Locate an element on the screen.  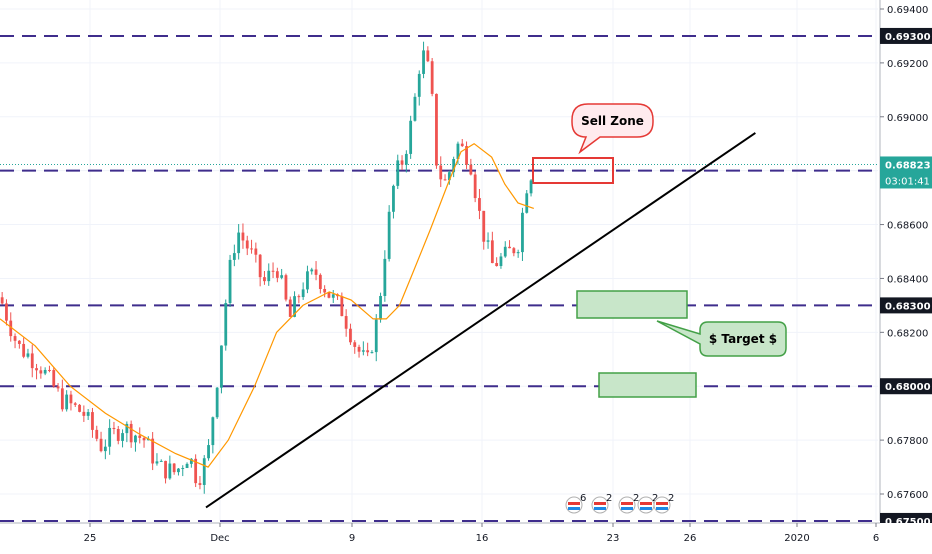
level-price-label: 0.68000 is located at coordinates (908, 387).